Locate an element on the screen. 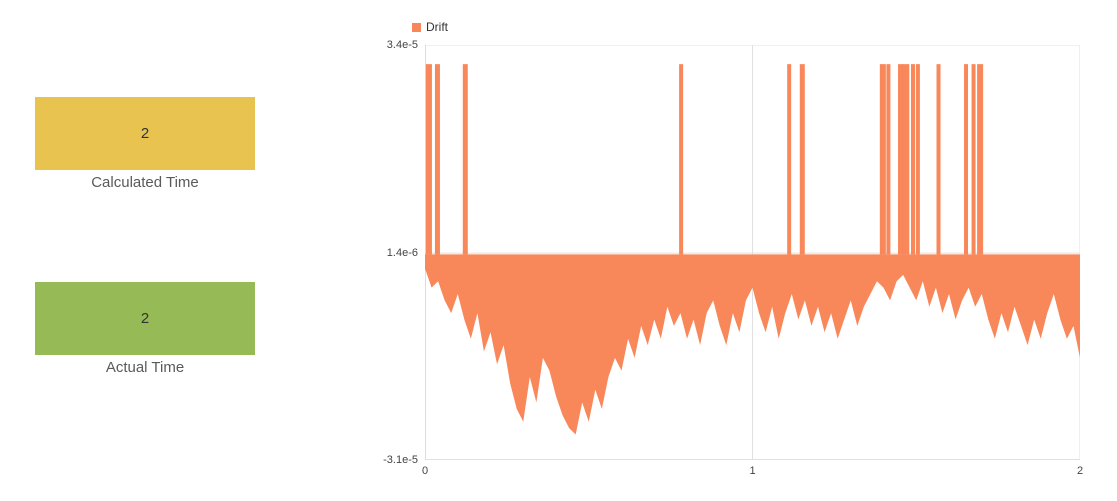 This screenshot has width=1117, height=501. actual-time-value-box: 2 is located at coordinates (145, 318).